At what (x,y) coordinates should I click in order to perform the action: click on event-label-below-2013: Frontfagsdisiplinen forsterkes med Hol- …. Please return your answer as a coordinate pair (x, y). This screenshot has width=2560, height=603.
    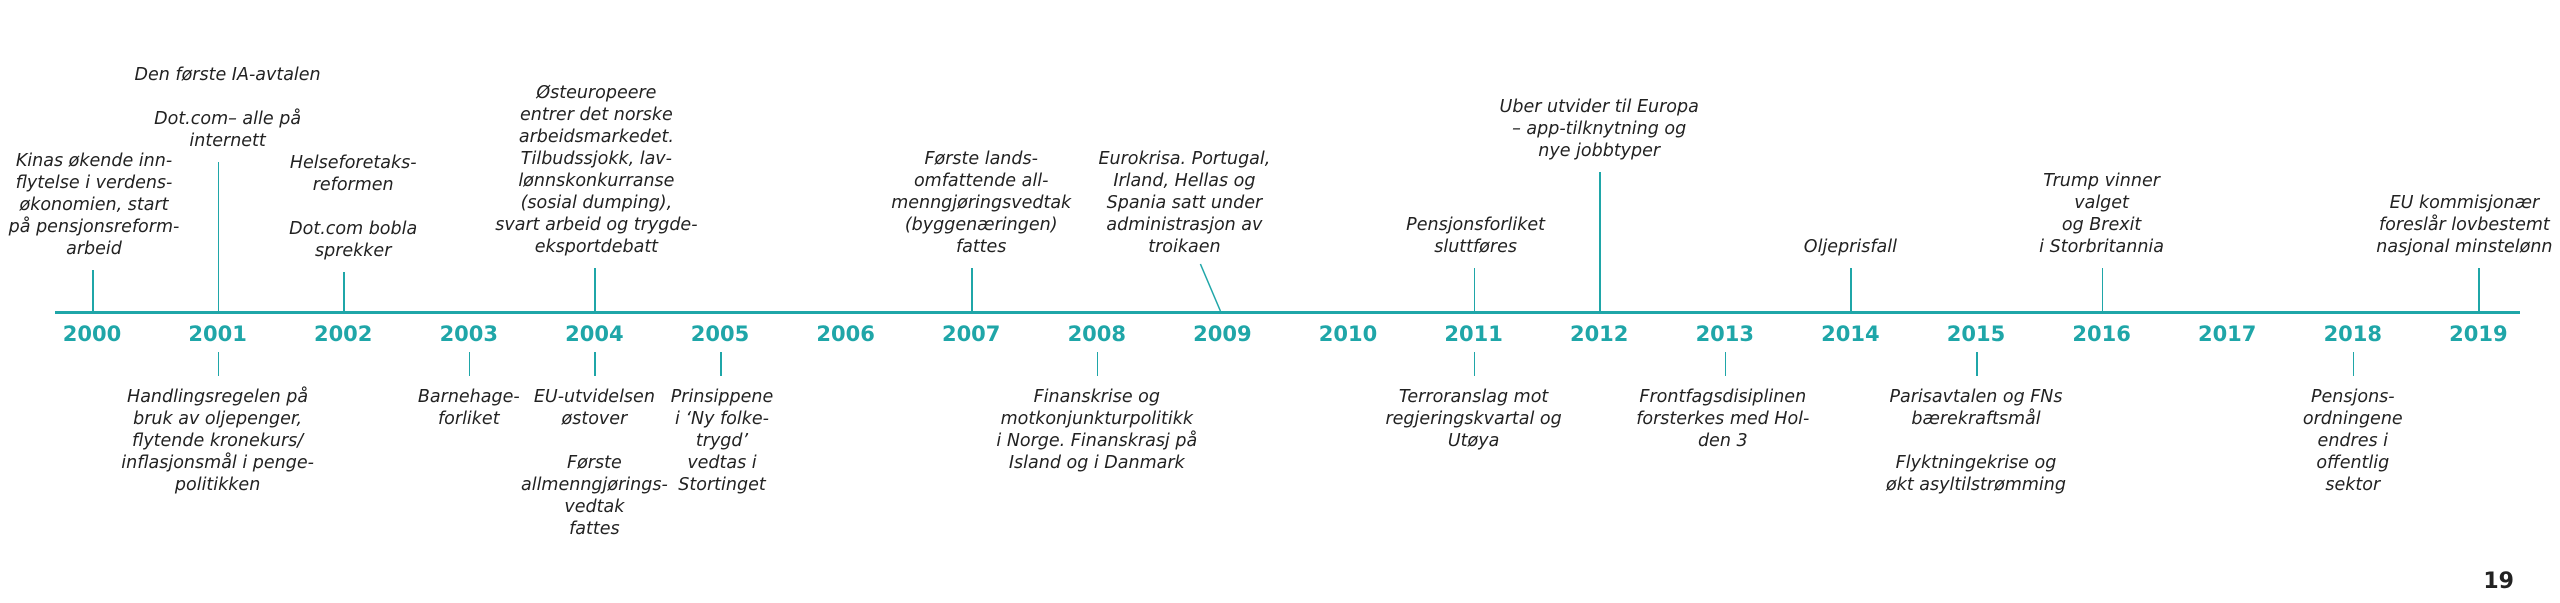
    Looking at the image, I should click on (1723, 419).